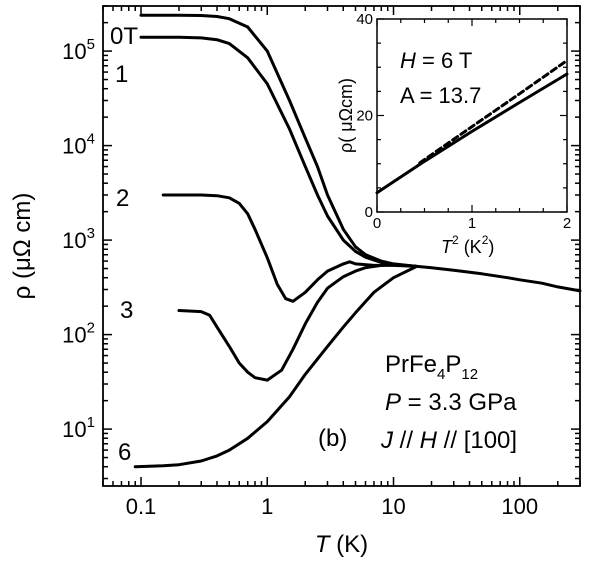  Describe the element at coordinates (469, 374) in the screenshot. I see `formula-subscript: 12` at that location.